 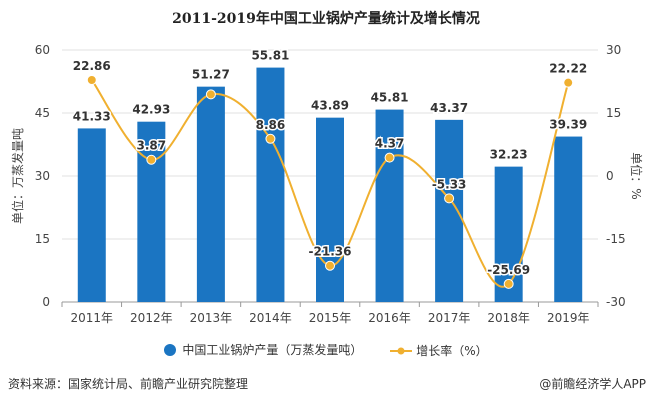 What do you see at coordinates (170, 349) in the screenshot?
I see `legend-dot-icon` at bounding box center [170, 349].